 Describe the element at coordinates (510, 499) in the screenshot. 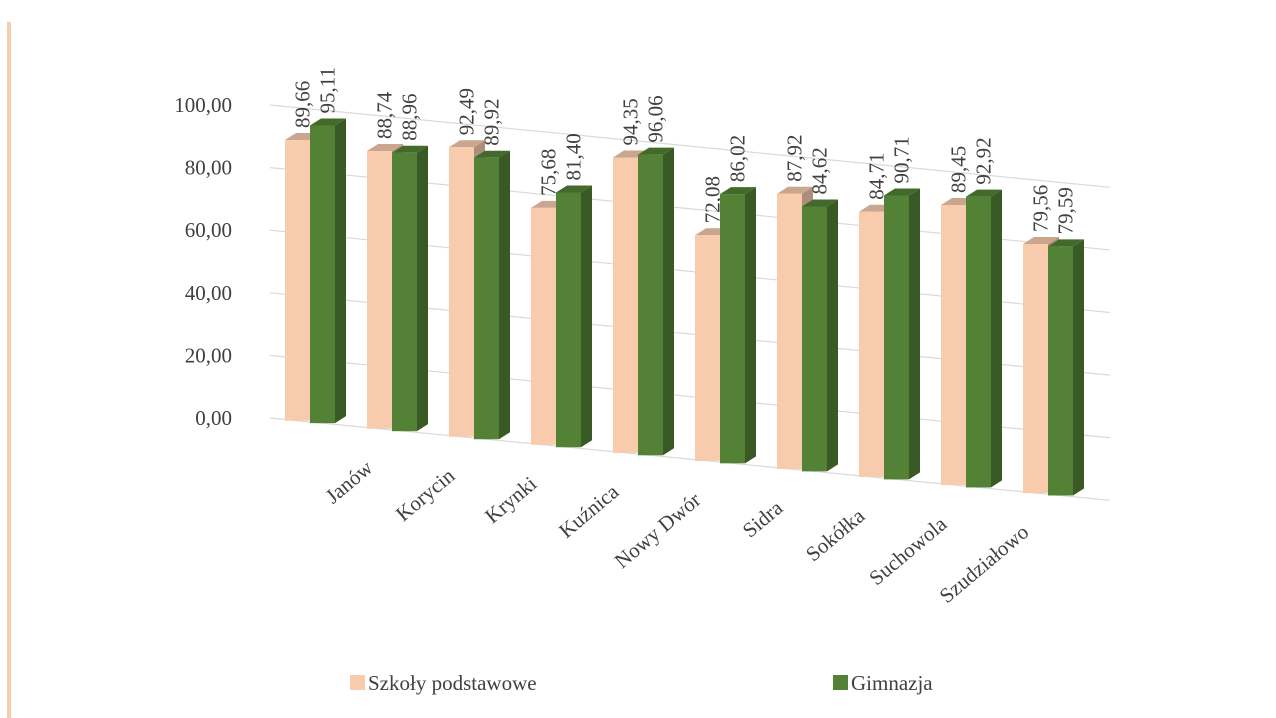

I see `x-tick-label: Krynki` at that location.